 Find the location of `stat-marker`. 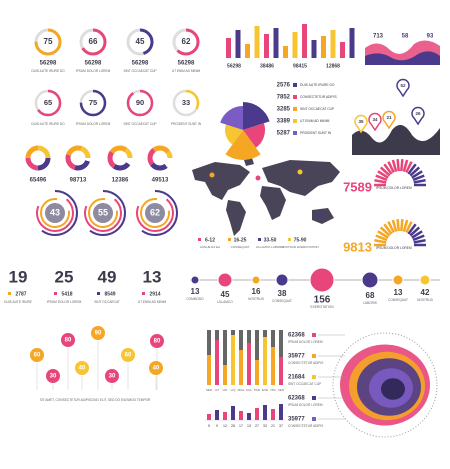

stat-marker is located at coordinates (9, 293).